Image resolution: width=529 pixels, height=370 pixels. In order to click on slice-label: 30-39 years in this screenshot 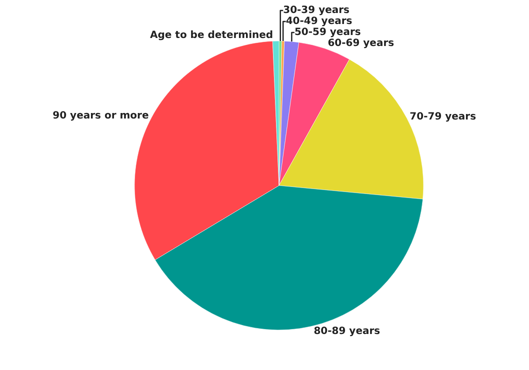, I will do `click(316, 10)`.